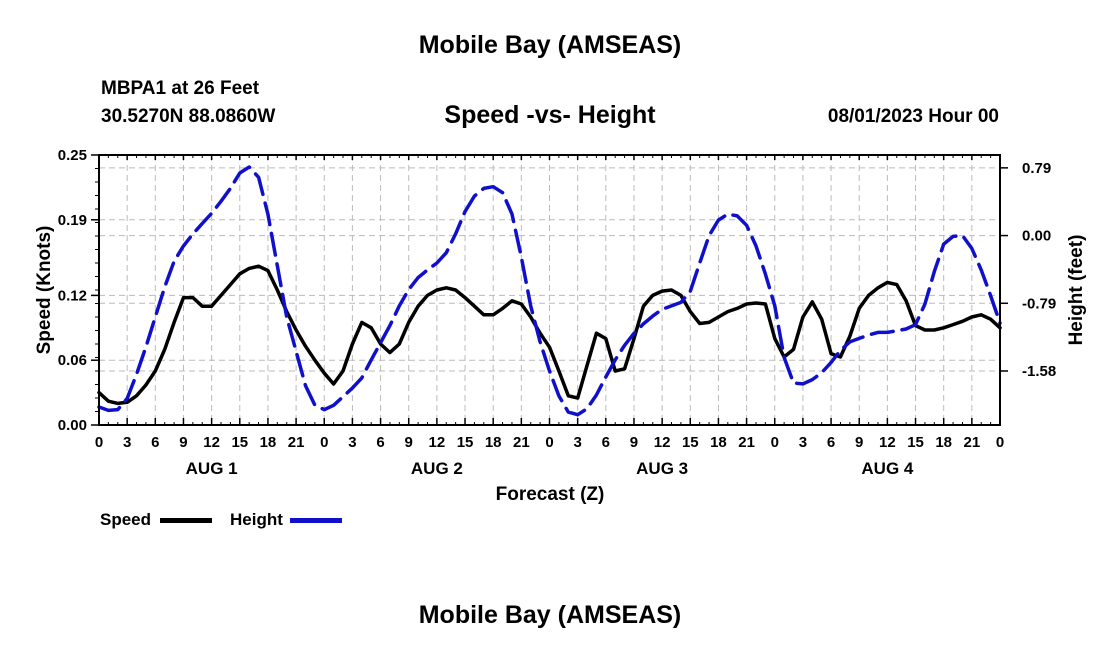  Describe the element at coordinates (256, 519) in the screenshot. I see `legend-height-label: Height` at that location.